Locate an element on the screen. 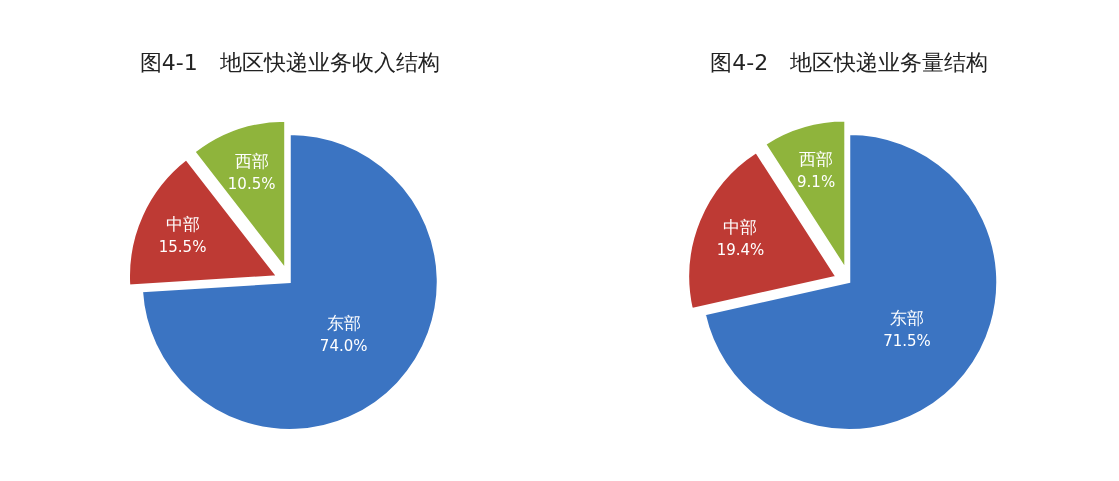 The width and height of the screenshot is (1119, 481). data-label: 74.0% is located at coordinates (343, 345).